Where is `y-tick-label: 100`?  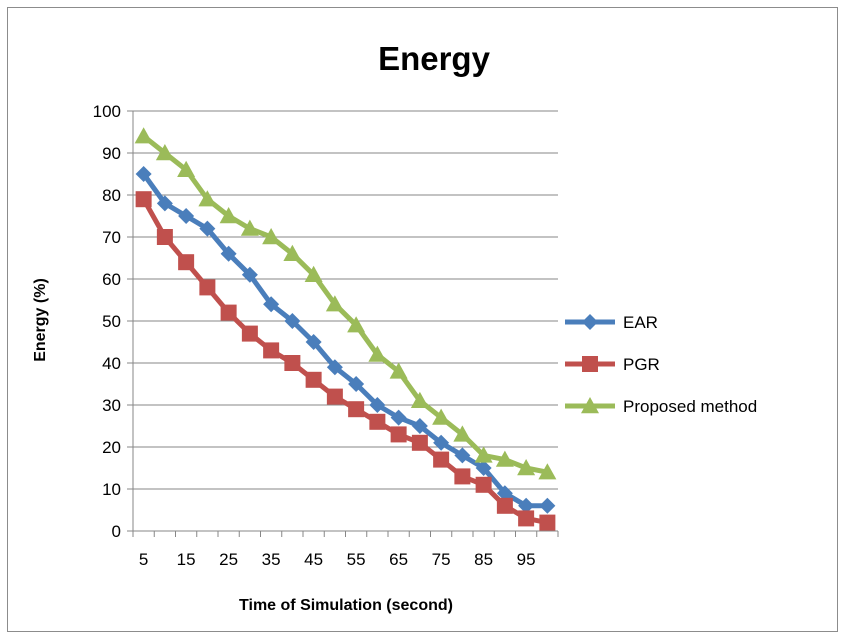
y-tick-label: 100 is located at coordinates (107, 111).